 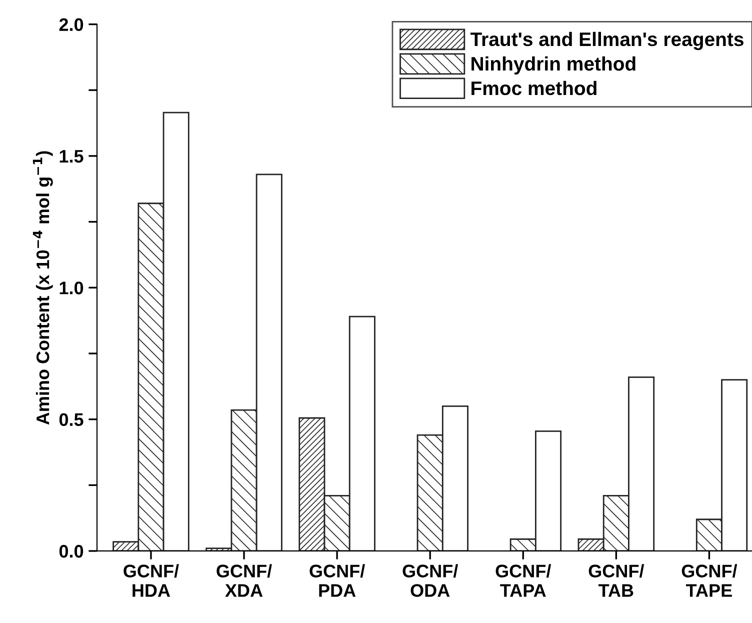 I want to click on legend-label: Traut's and Ellman's reagents, so click(x=607, y=41).